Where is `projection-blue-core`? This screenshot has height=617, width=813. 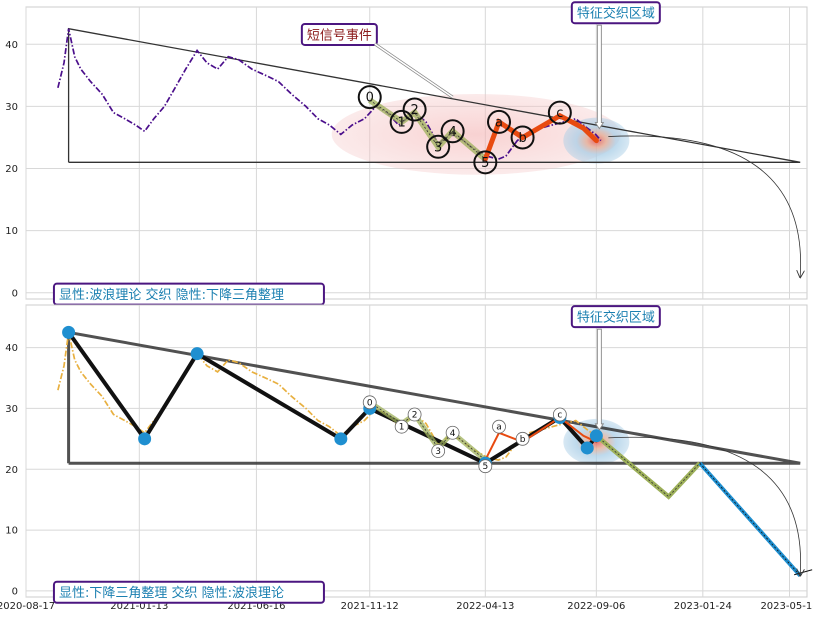
projection-blue-core is located at coordinates (750, 519).